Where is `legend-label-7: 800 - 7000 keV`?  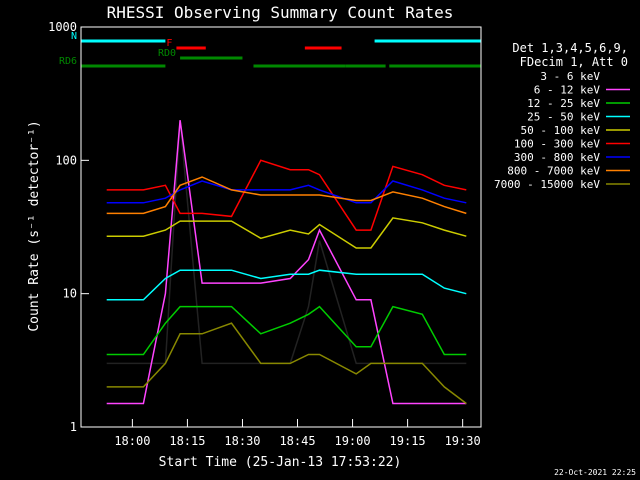 legend-label-7: 800 - 7000 keV is located at coordinates (553, 171).